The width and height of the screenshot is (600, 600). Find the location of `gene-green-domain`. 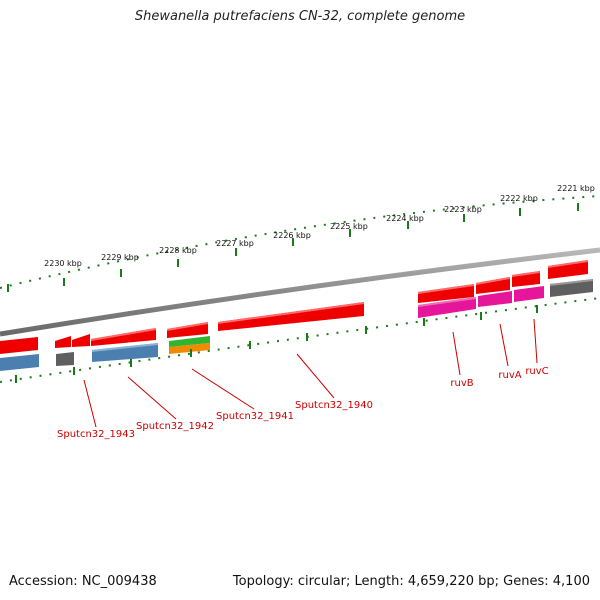

gene-green-domain is located at coordinates (189, 341).